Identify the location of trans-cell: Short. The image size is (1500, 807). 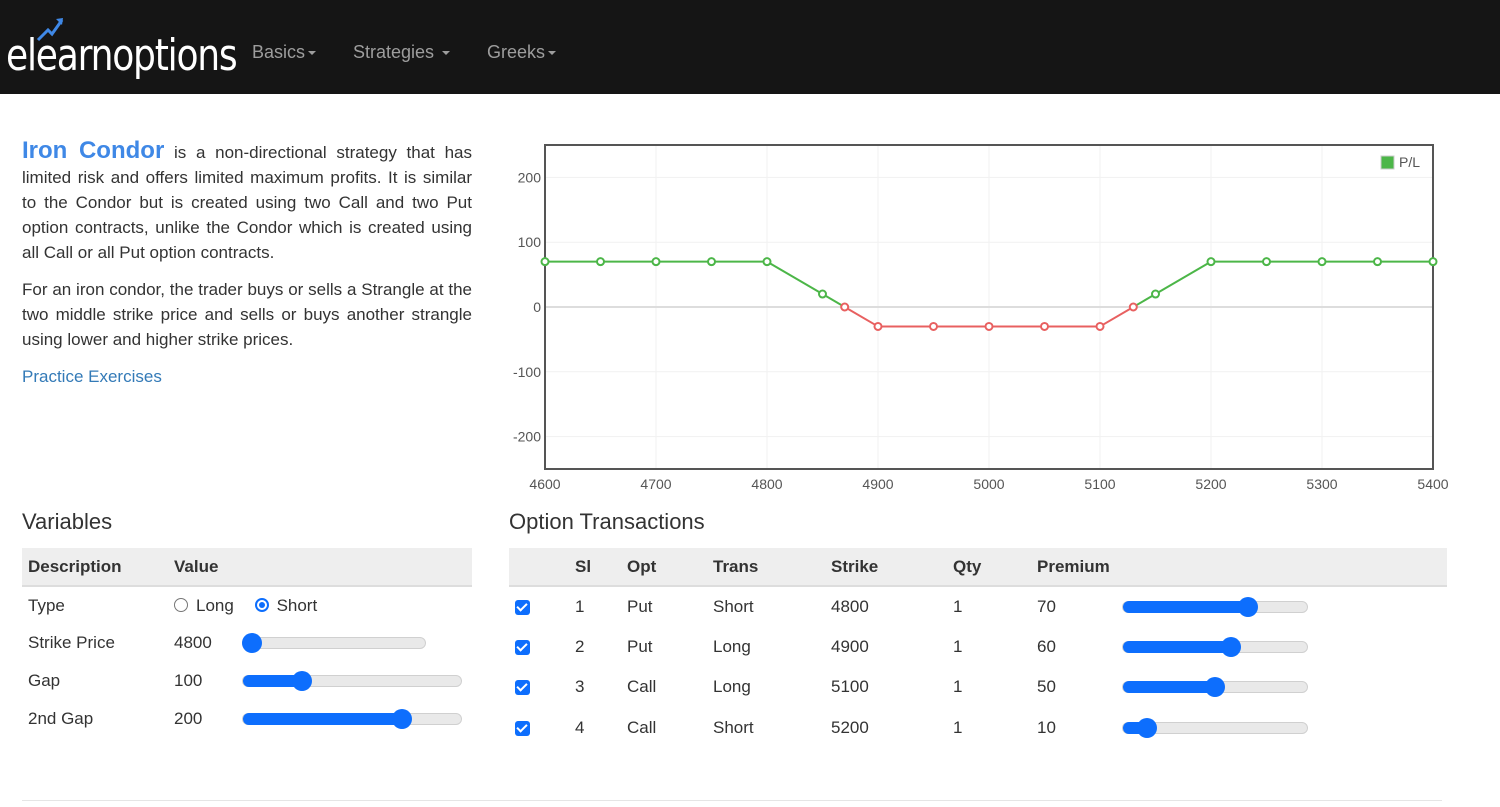
(733, 606).